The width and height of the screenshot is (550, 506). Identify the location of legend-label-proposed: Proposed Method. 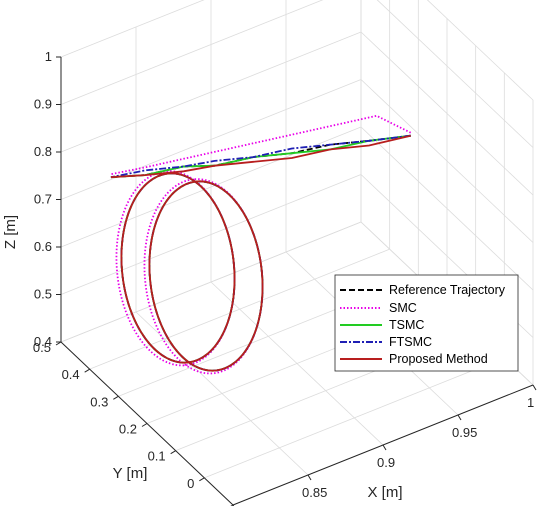
(438, 359).